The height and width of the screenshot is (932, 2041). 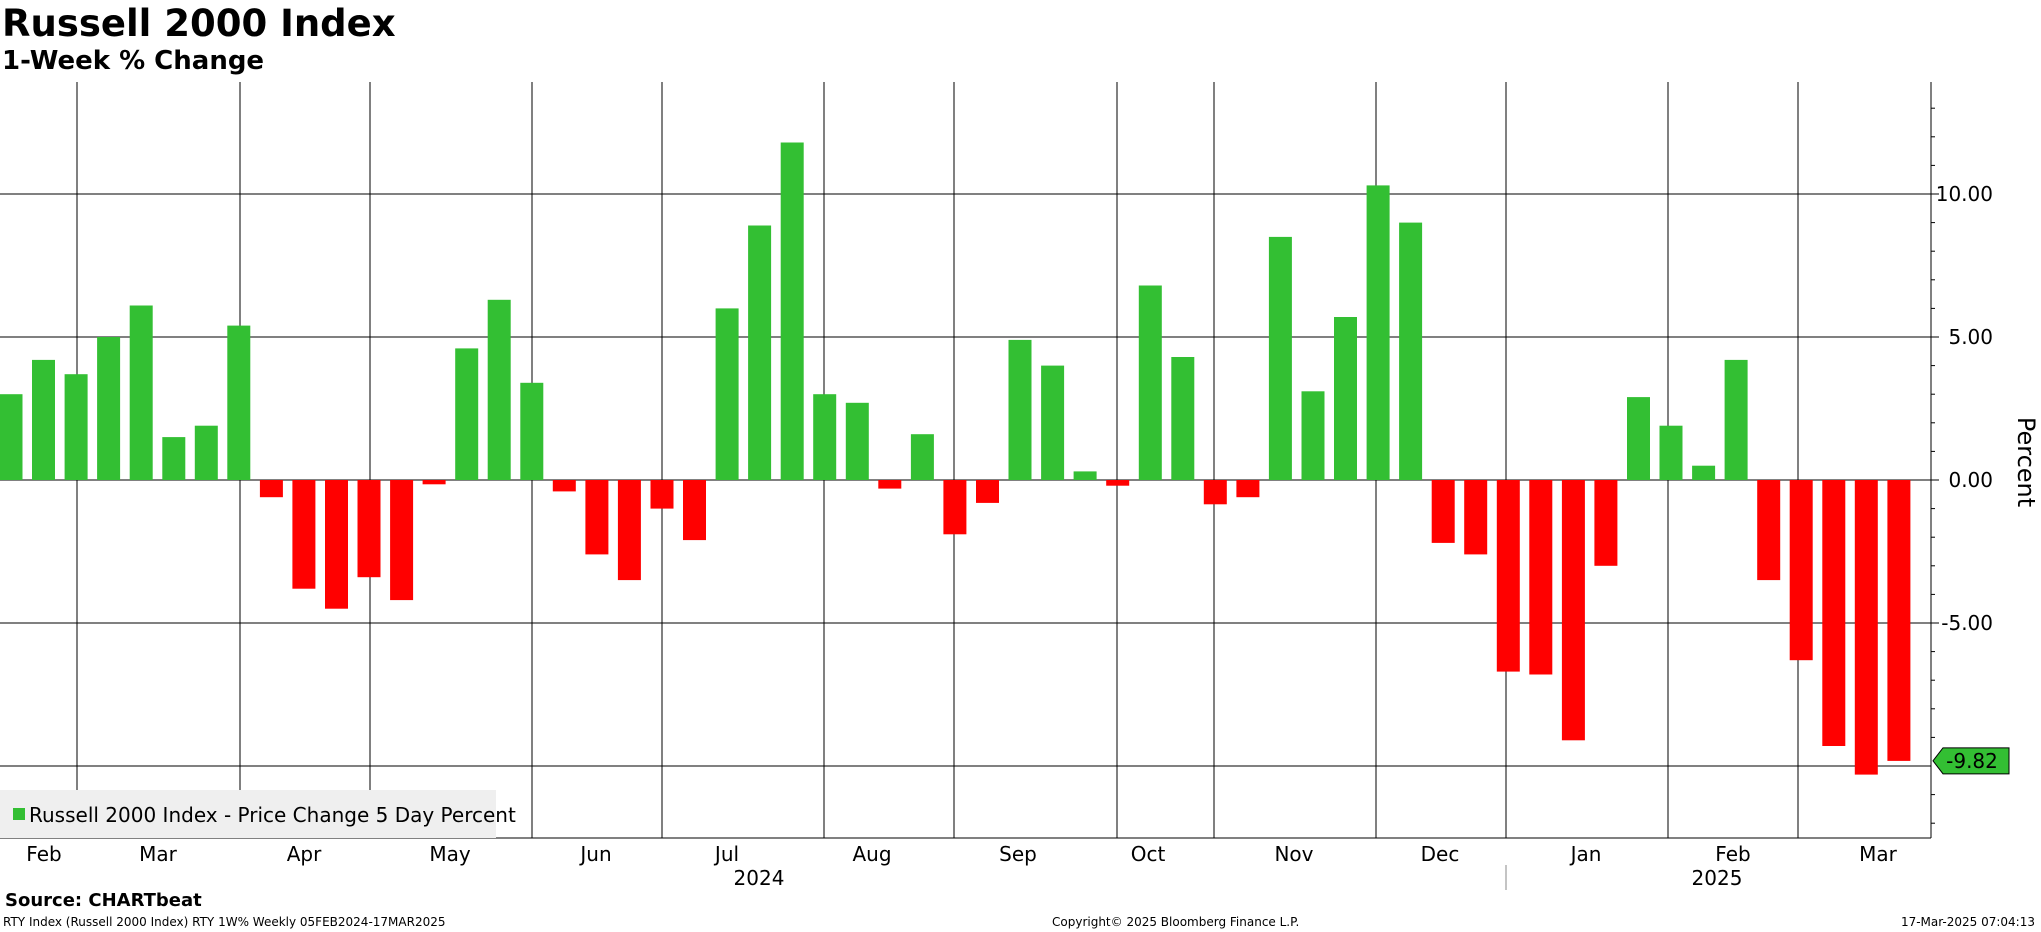 I want to click on month-label: Sep, so click(x=1018, y=854).